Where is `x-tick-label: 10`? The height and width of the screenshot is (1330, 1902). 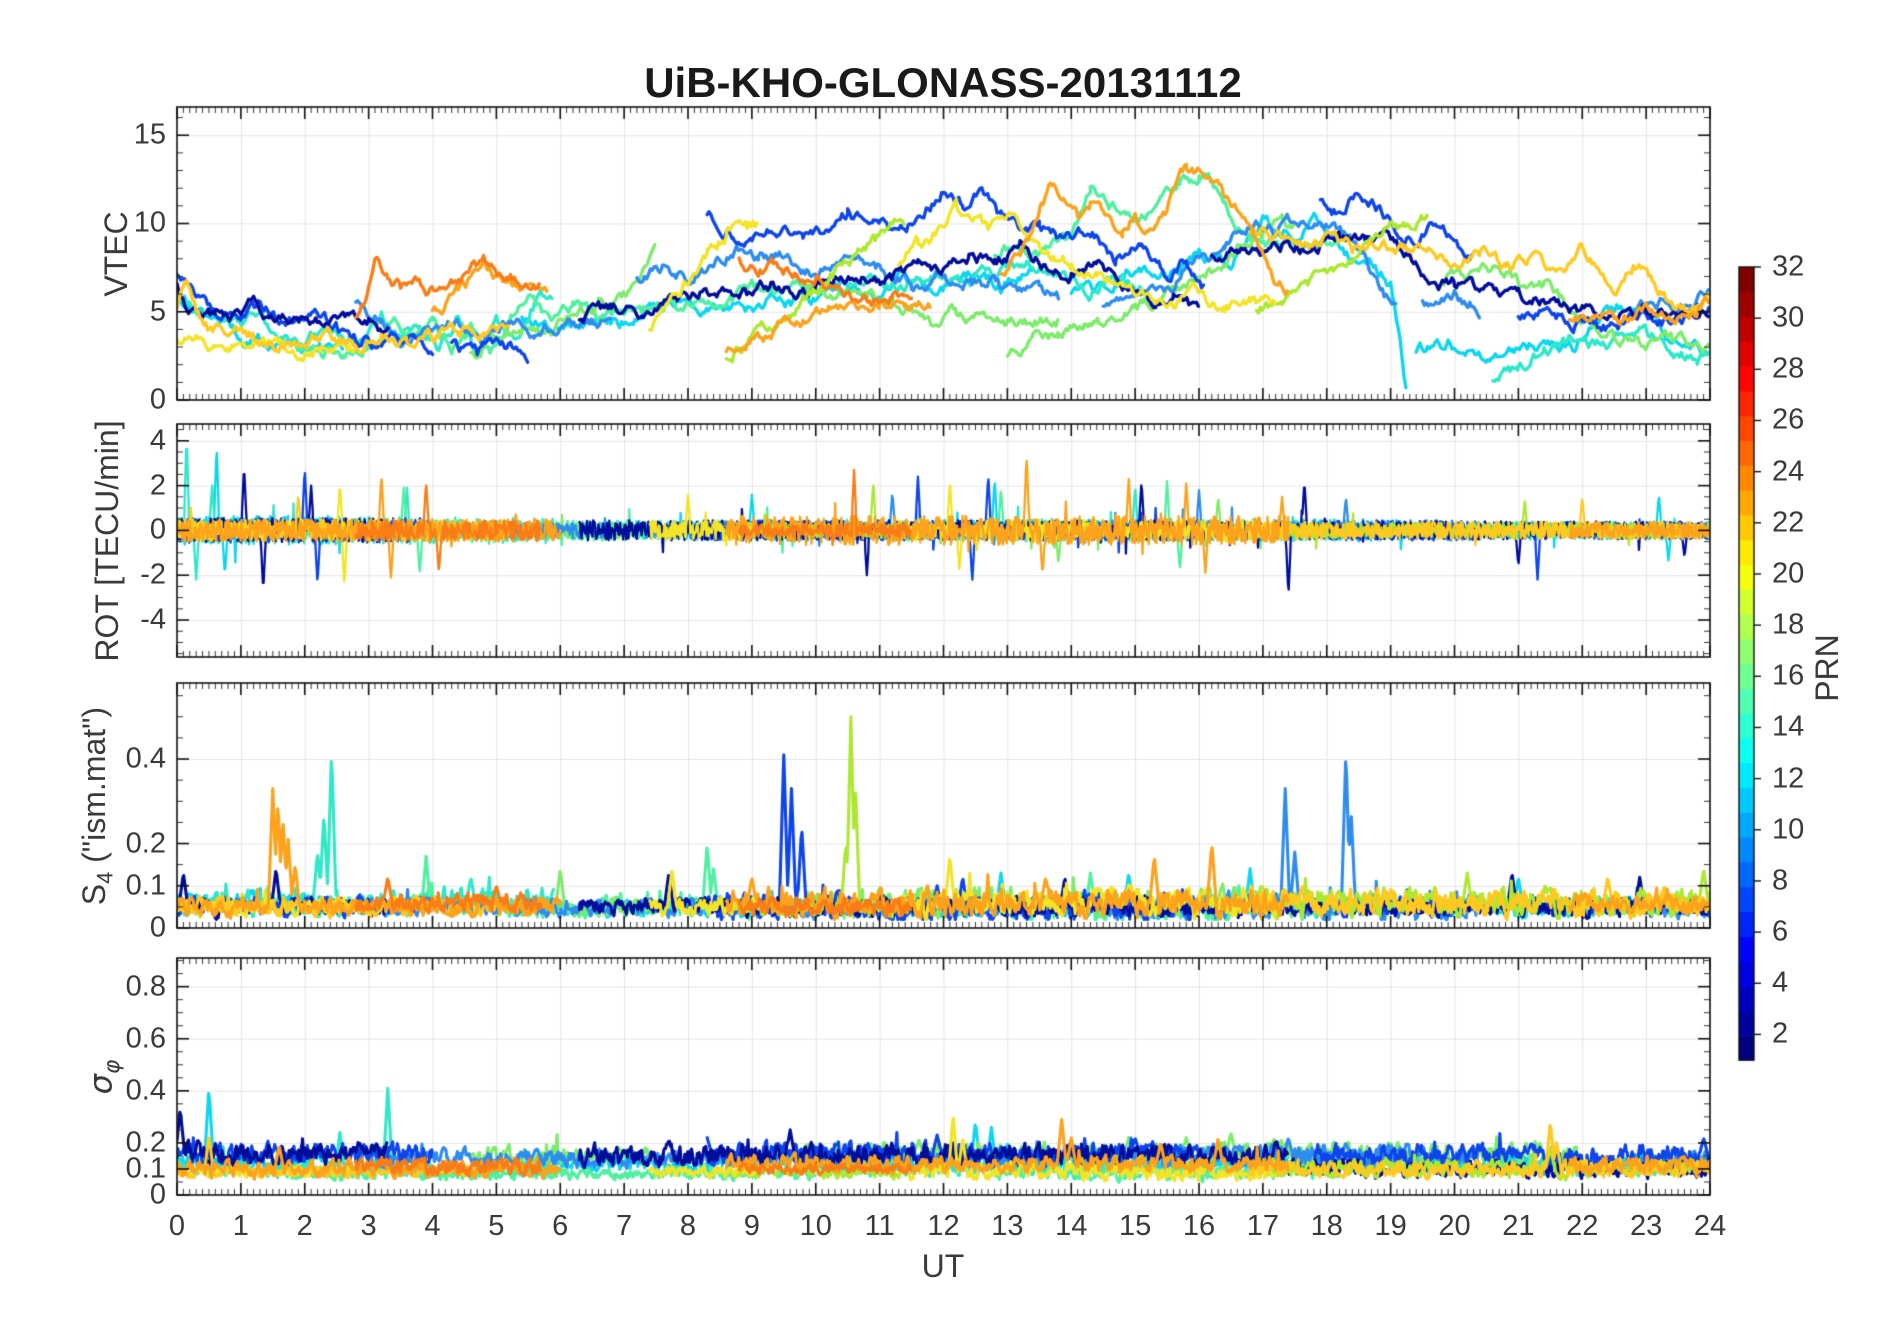 x-tick-label: 10 is located at coordinates (815, 1226).